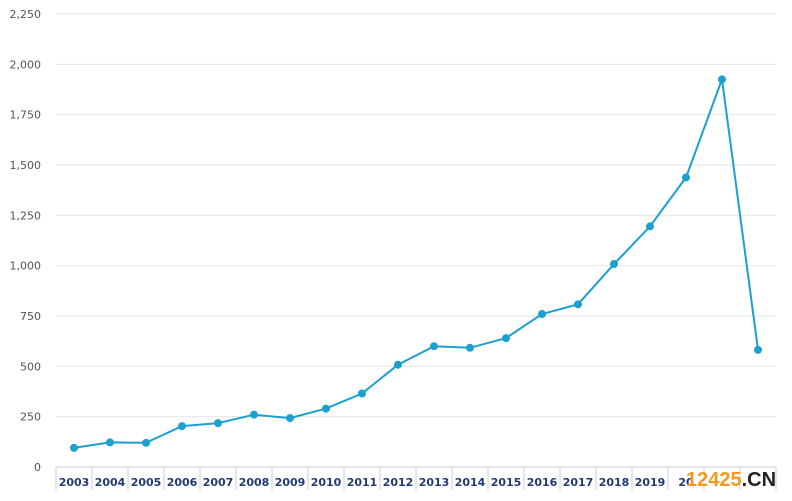 Image resolution: width=792 pixels, height=501 pixels. Describe the element at coordinates (74, 482) in the screenshot. I see `x-tick-label: 2003` at that location.